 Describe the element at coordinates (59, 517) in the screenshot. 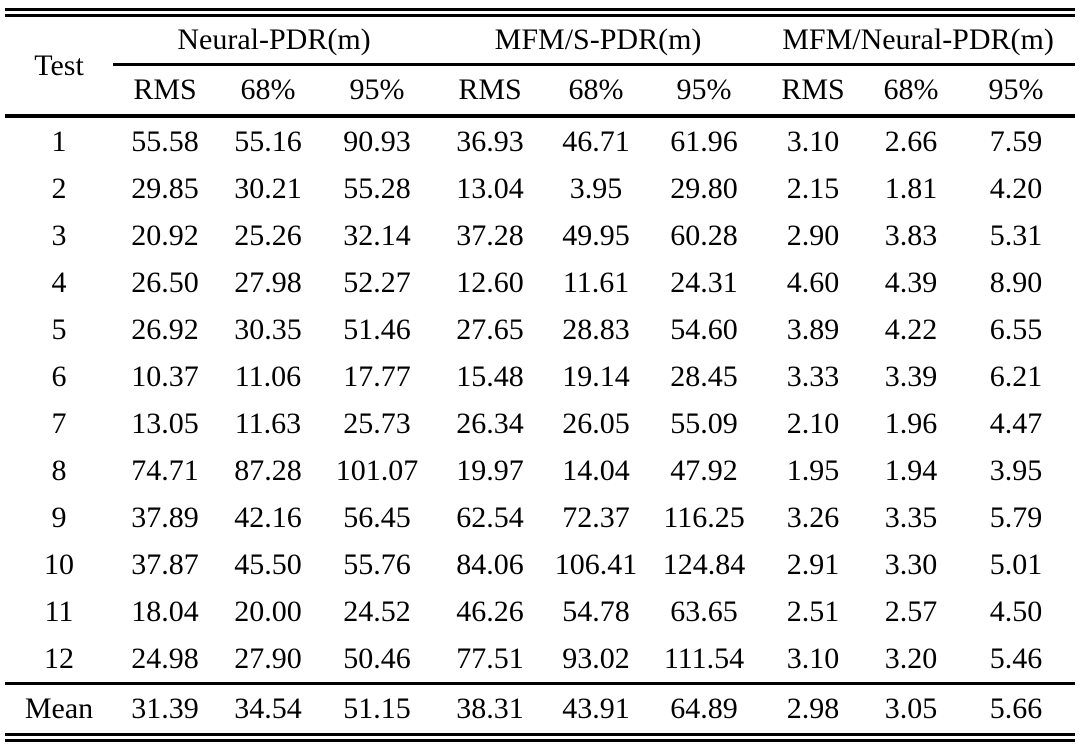

I see `row-label: 9` at that location.